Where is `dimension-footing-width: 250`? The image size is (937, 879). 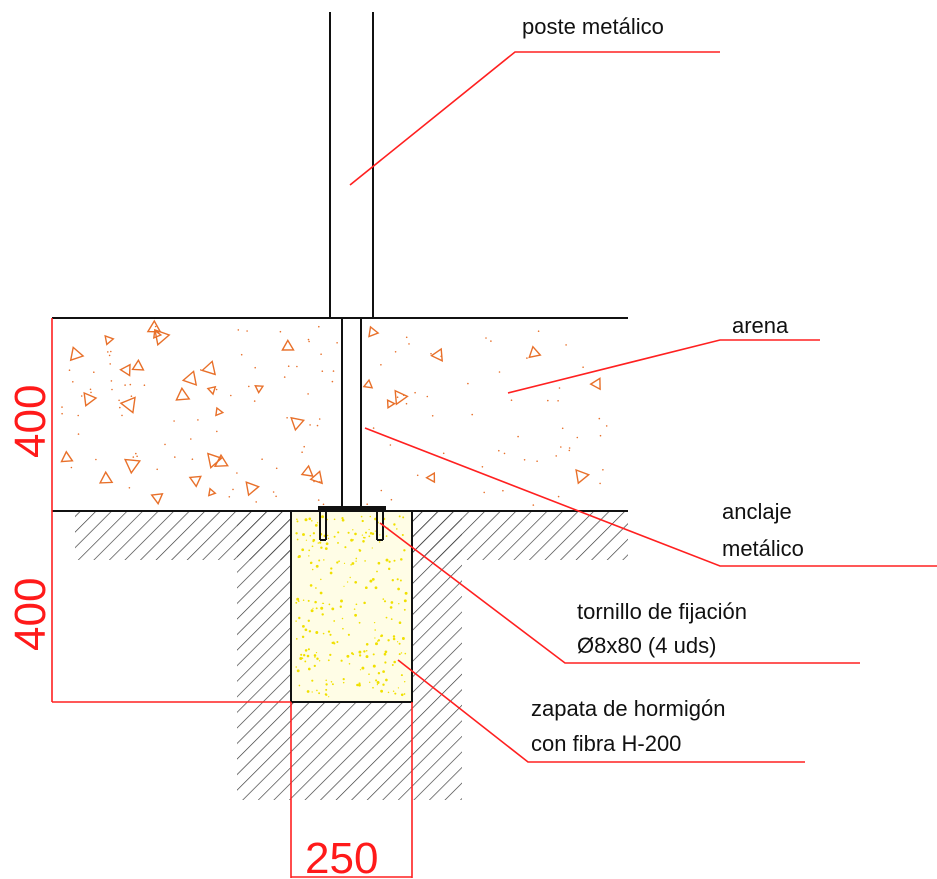
dimension-footing-width: 250 is located at coordinates (341, 856).